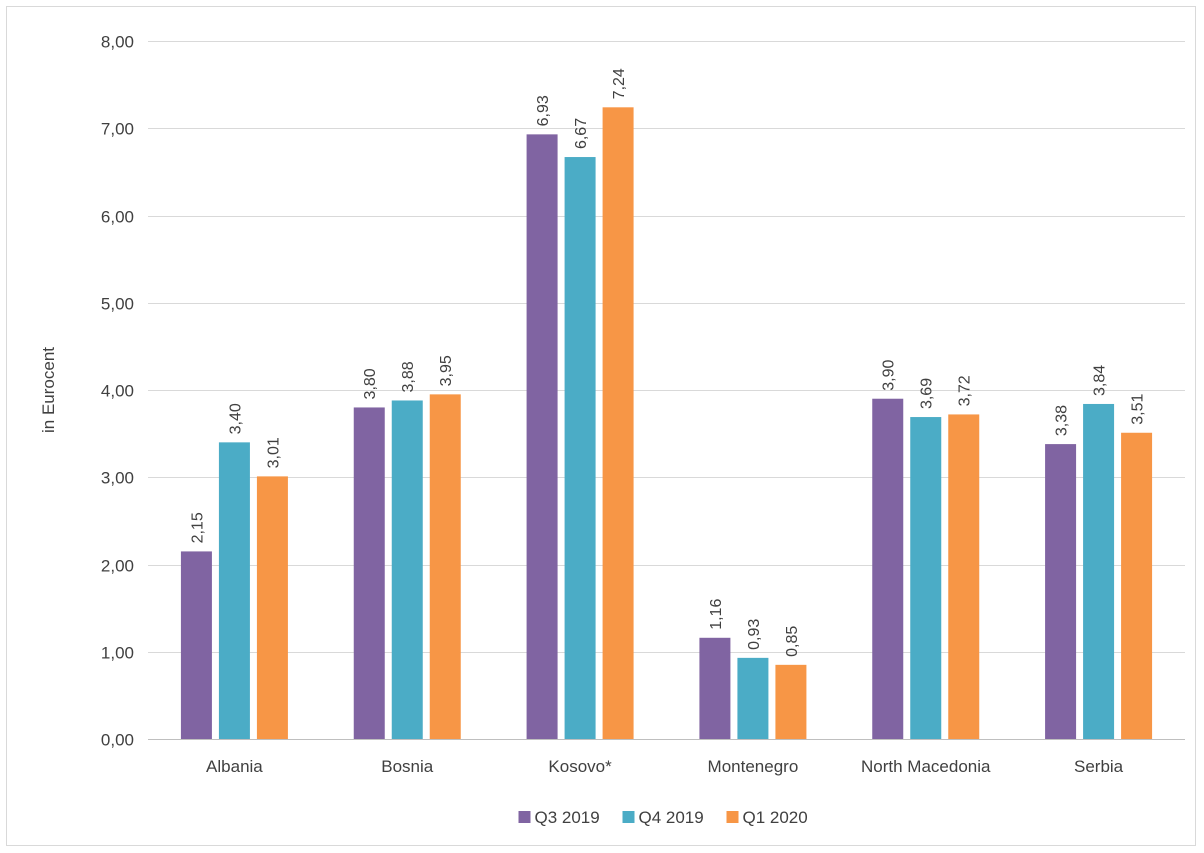 This screenshot has width=1204, height=853. What do you see at coordinates (234, 766) in the screenshot?
I see `x-tick-label: Albania` at bounding box center [234, 766].